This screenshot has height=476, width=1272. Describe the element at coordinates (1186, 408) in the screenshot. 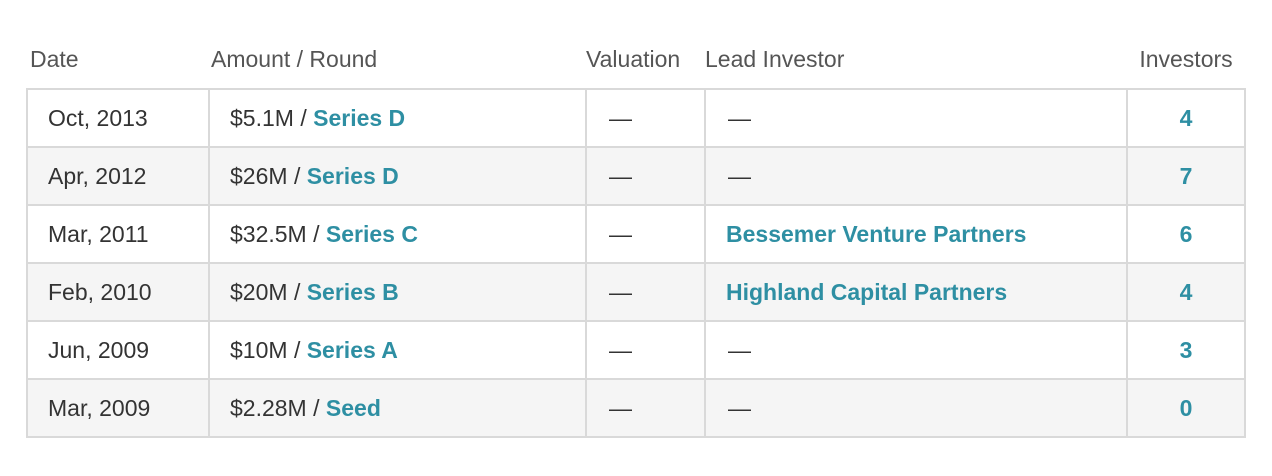

I see `investors-count-link: 0` at that location.